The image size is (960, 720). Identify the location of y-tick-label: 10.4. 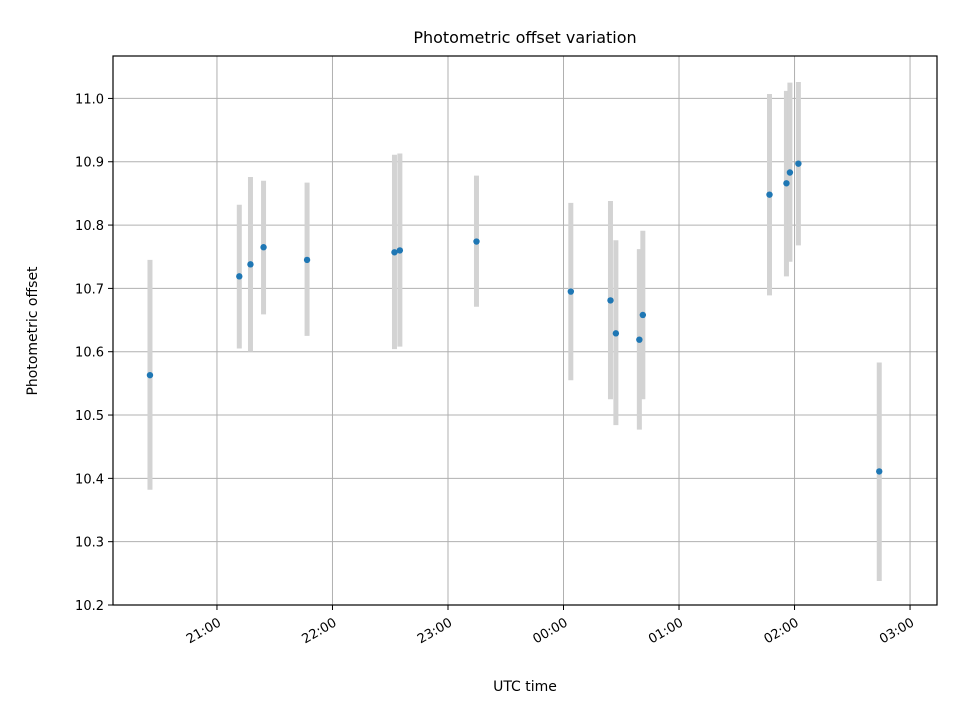
(89, 479).